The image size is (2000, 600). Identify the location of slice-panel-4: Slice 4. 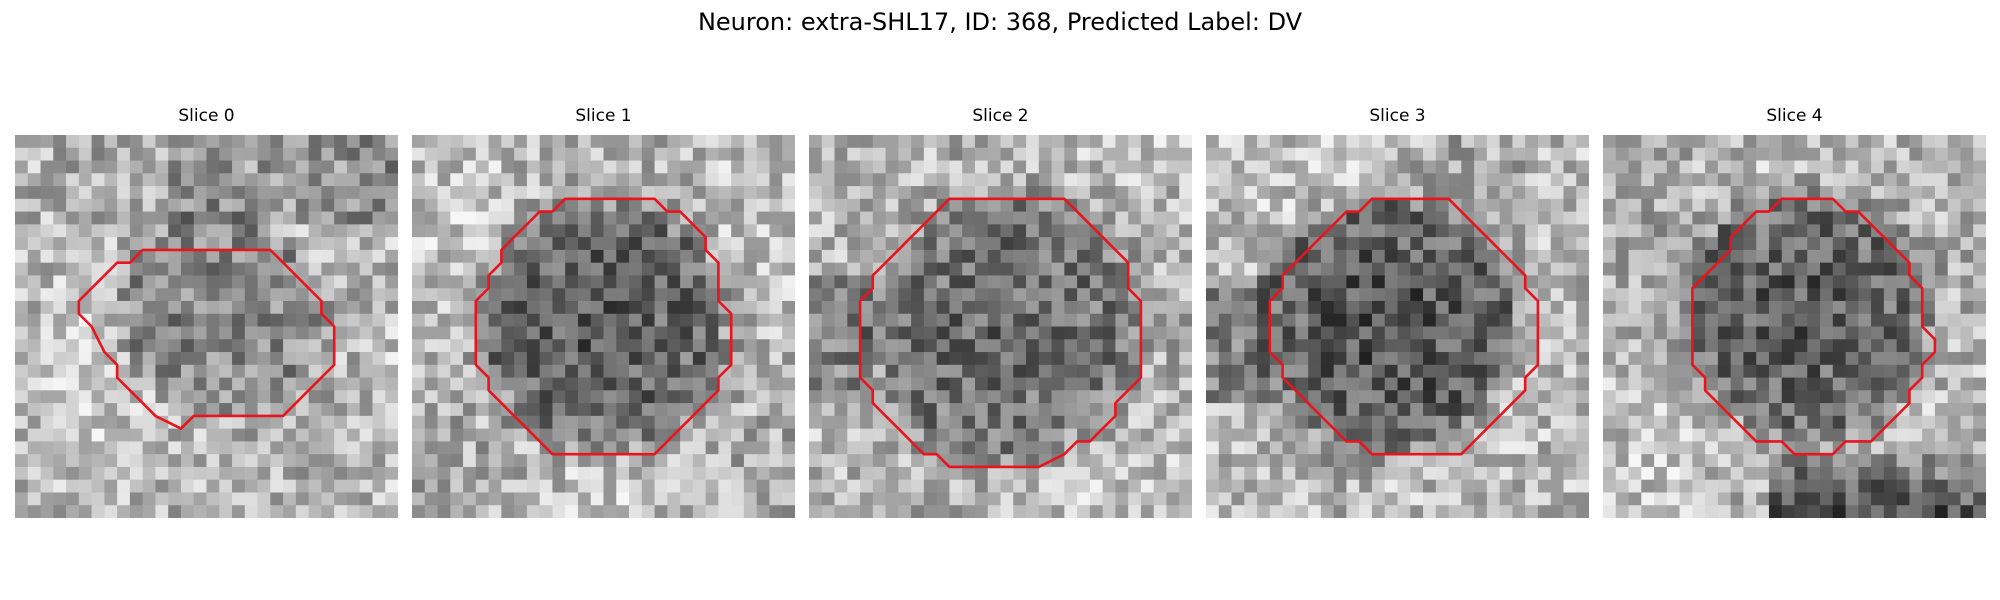
(1794, 311).